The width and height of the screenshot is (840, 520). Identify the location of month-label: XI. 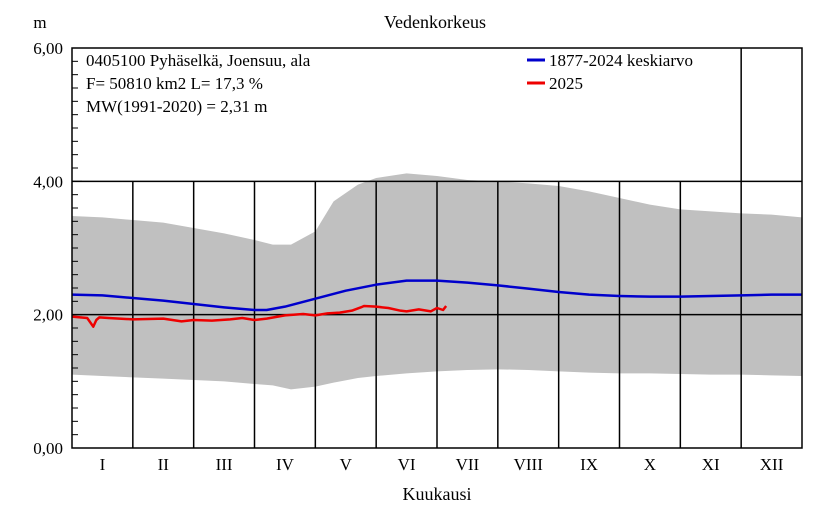
(711, 464).